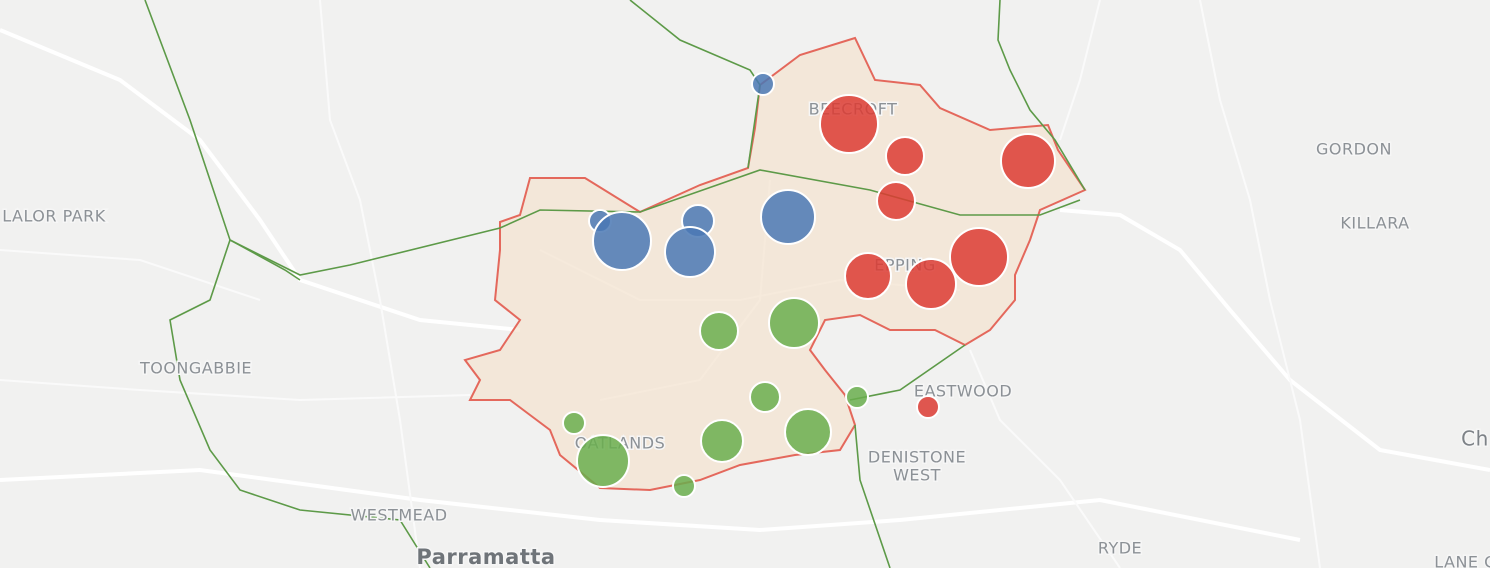 The height and width of the screenshot is (568, 1490). What do you see at coordinates (485, 556) in the screenshot?
I see `place-label: Parramatta` at bounding box center [485, 556].